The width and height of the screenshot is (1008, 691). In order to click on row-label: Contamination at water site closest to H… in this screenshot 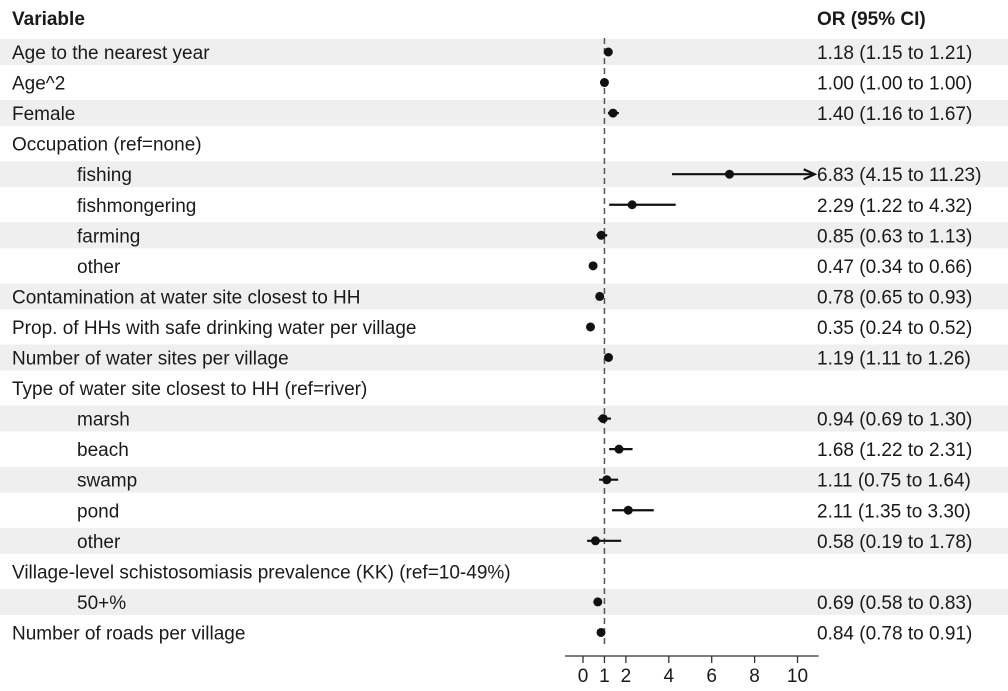, I will do `click(186, 297)`.